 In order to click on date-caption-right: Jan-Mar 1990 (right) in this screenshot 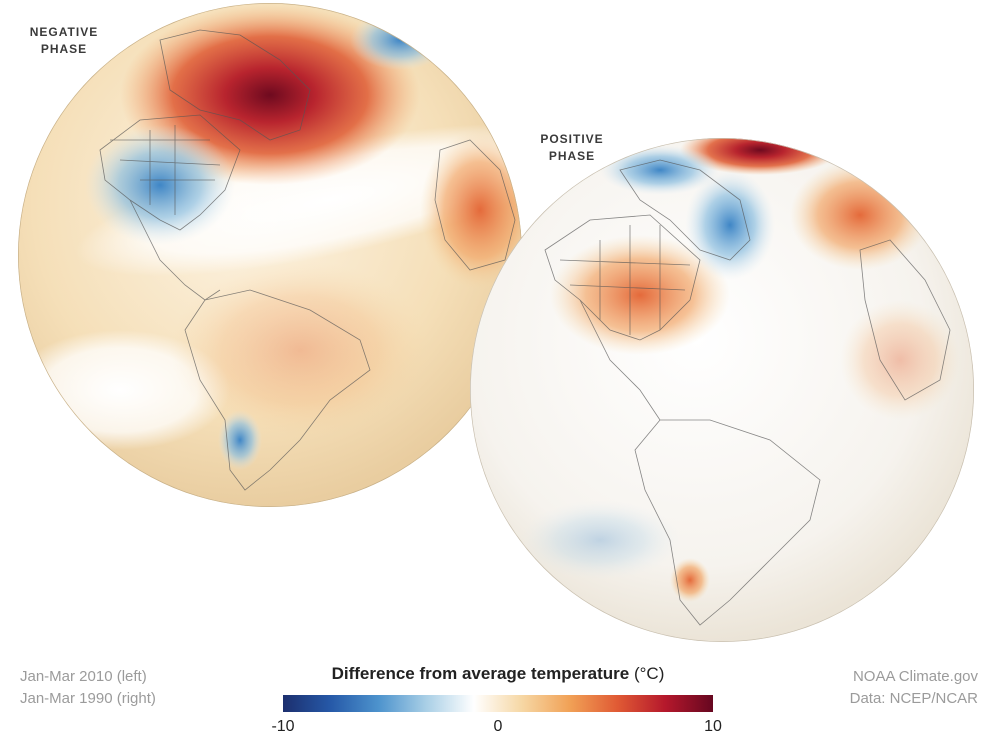, I will do `click(88, 698)`.